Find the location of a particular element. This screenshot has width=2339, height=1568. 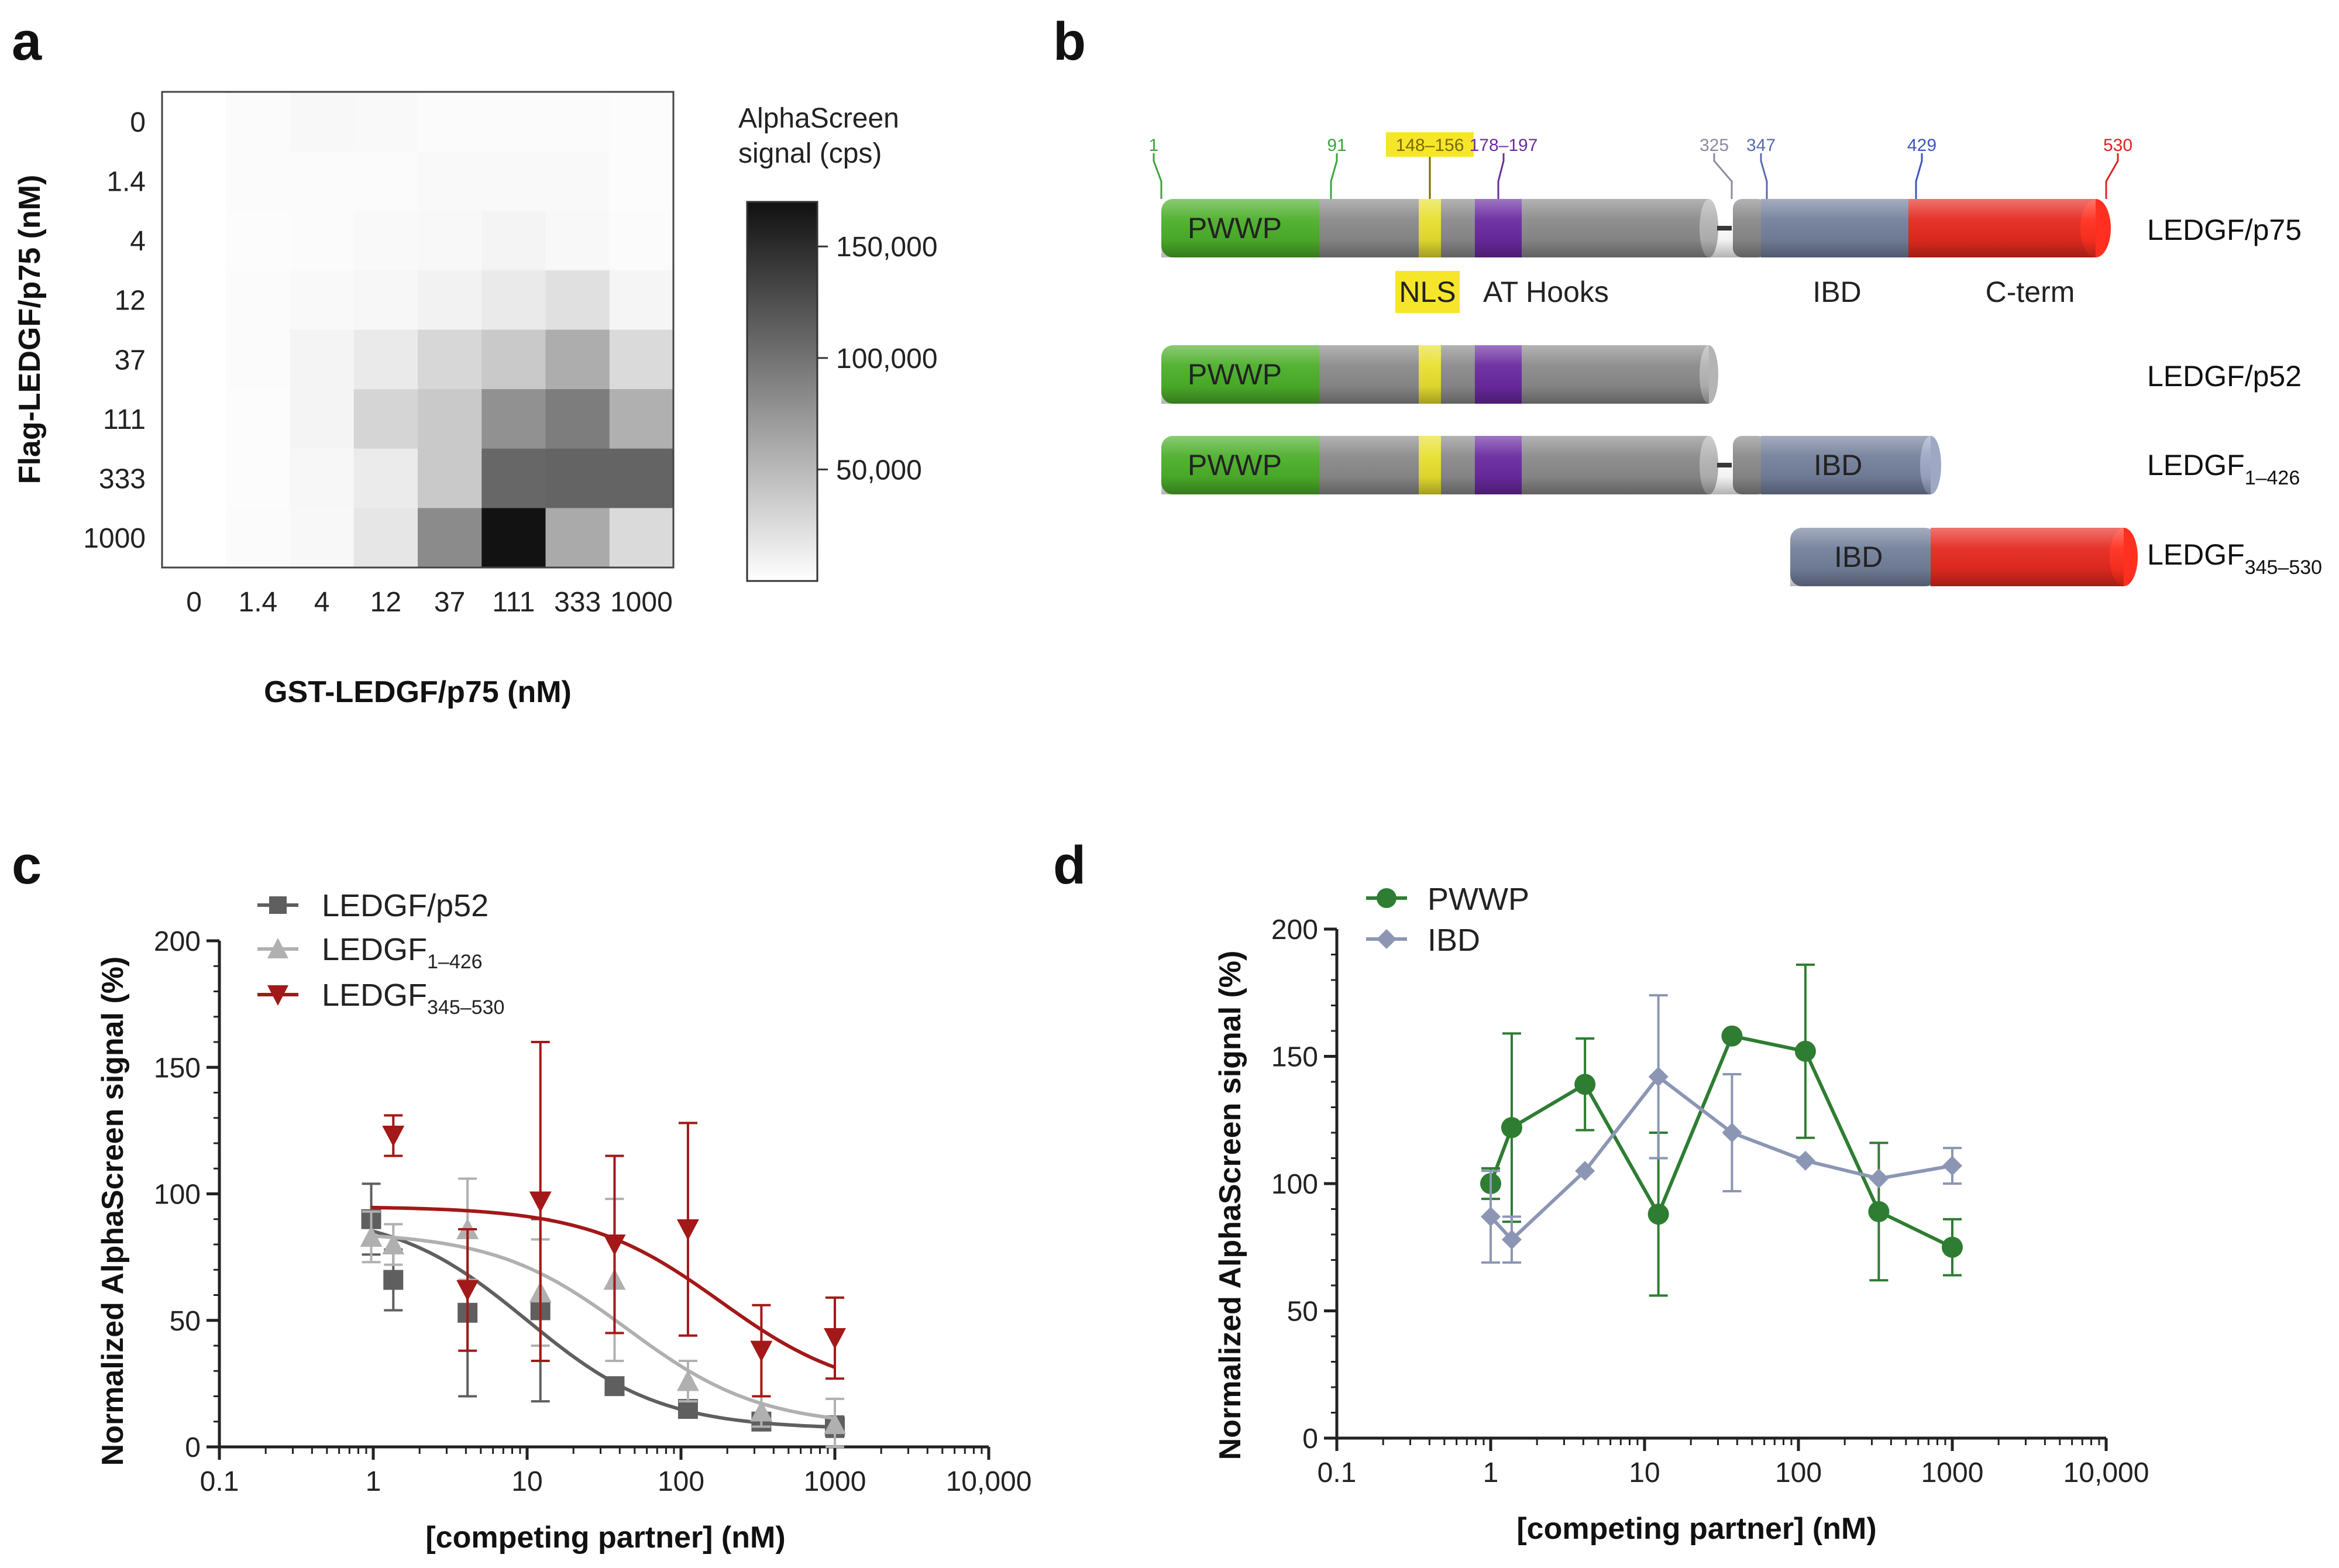

position-label: 1 is located at coordinates (1154, 145).